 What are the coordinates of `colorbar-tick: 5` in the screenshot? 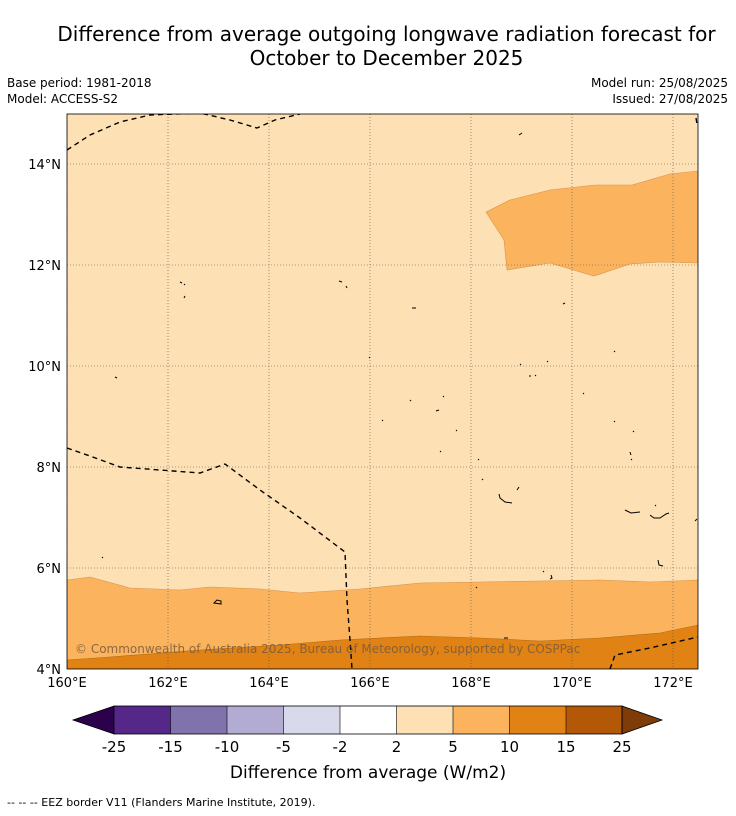 It's located at (453, 747).